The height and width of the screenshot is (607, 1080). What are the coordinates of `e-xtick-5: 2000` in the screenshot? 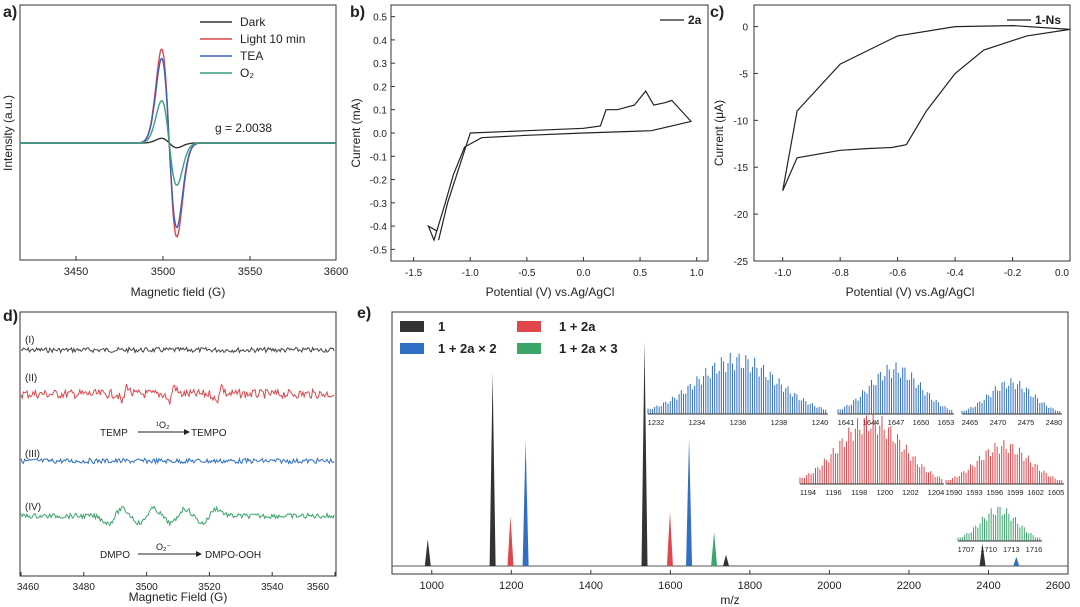 It's located at (829, 586).